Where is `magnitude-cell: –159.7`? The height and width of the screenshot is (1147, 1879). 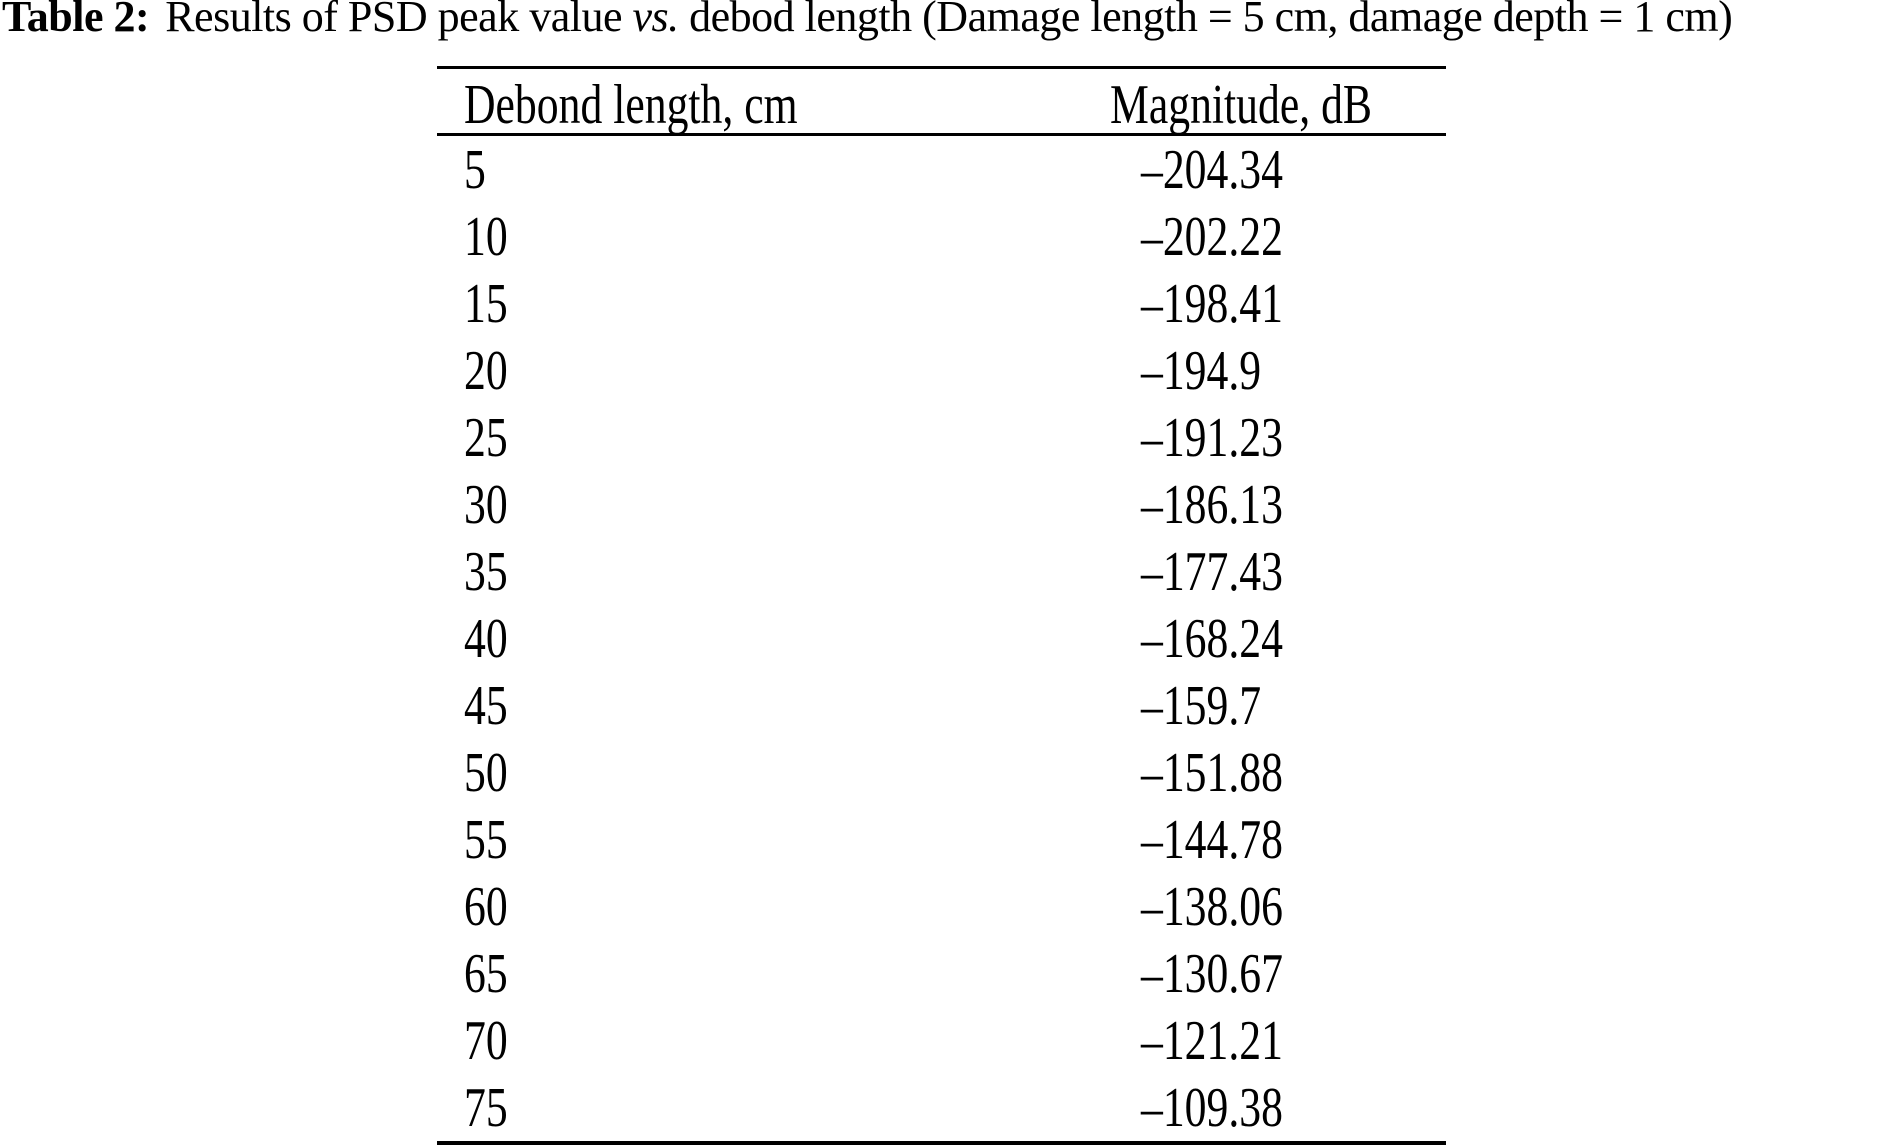
magnitude-cell: –159.7 is located at coordinates (1293, 706).